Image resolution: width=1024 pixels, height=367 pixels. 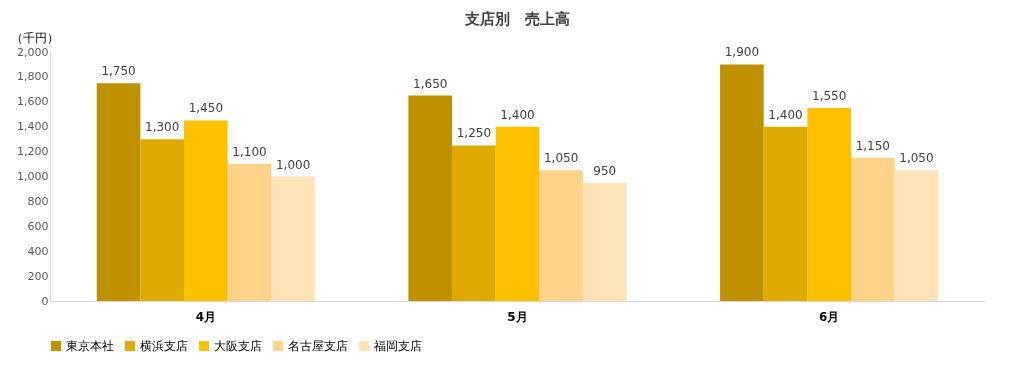 What do you see at coordinates (164, 346) in the screenshot?
I see `legend-label: 横浜支店` at bounding box center [164, 346].